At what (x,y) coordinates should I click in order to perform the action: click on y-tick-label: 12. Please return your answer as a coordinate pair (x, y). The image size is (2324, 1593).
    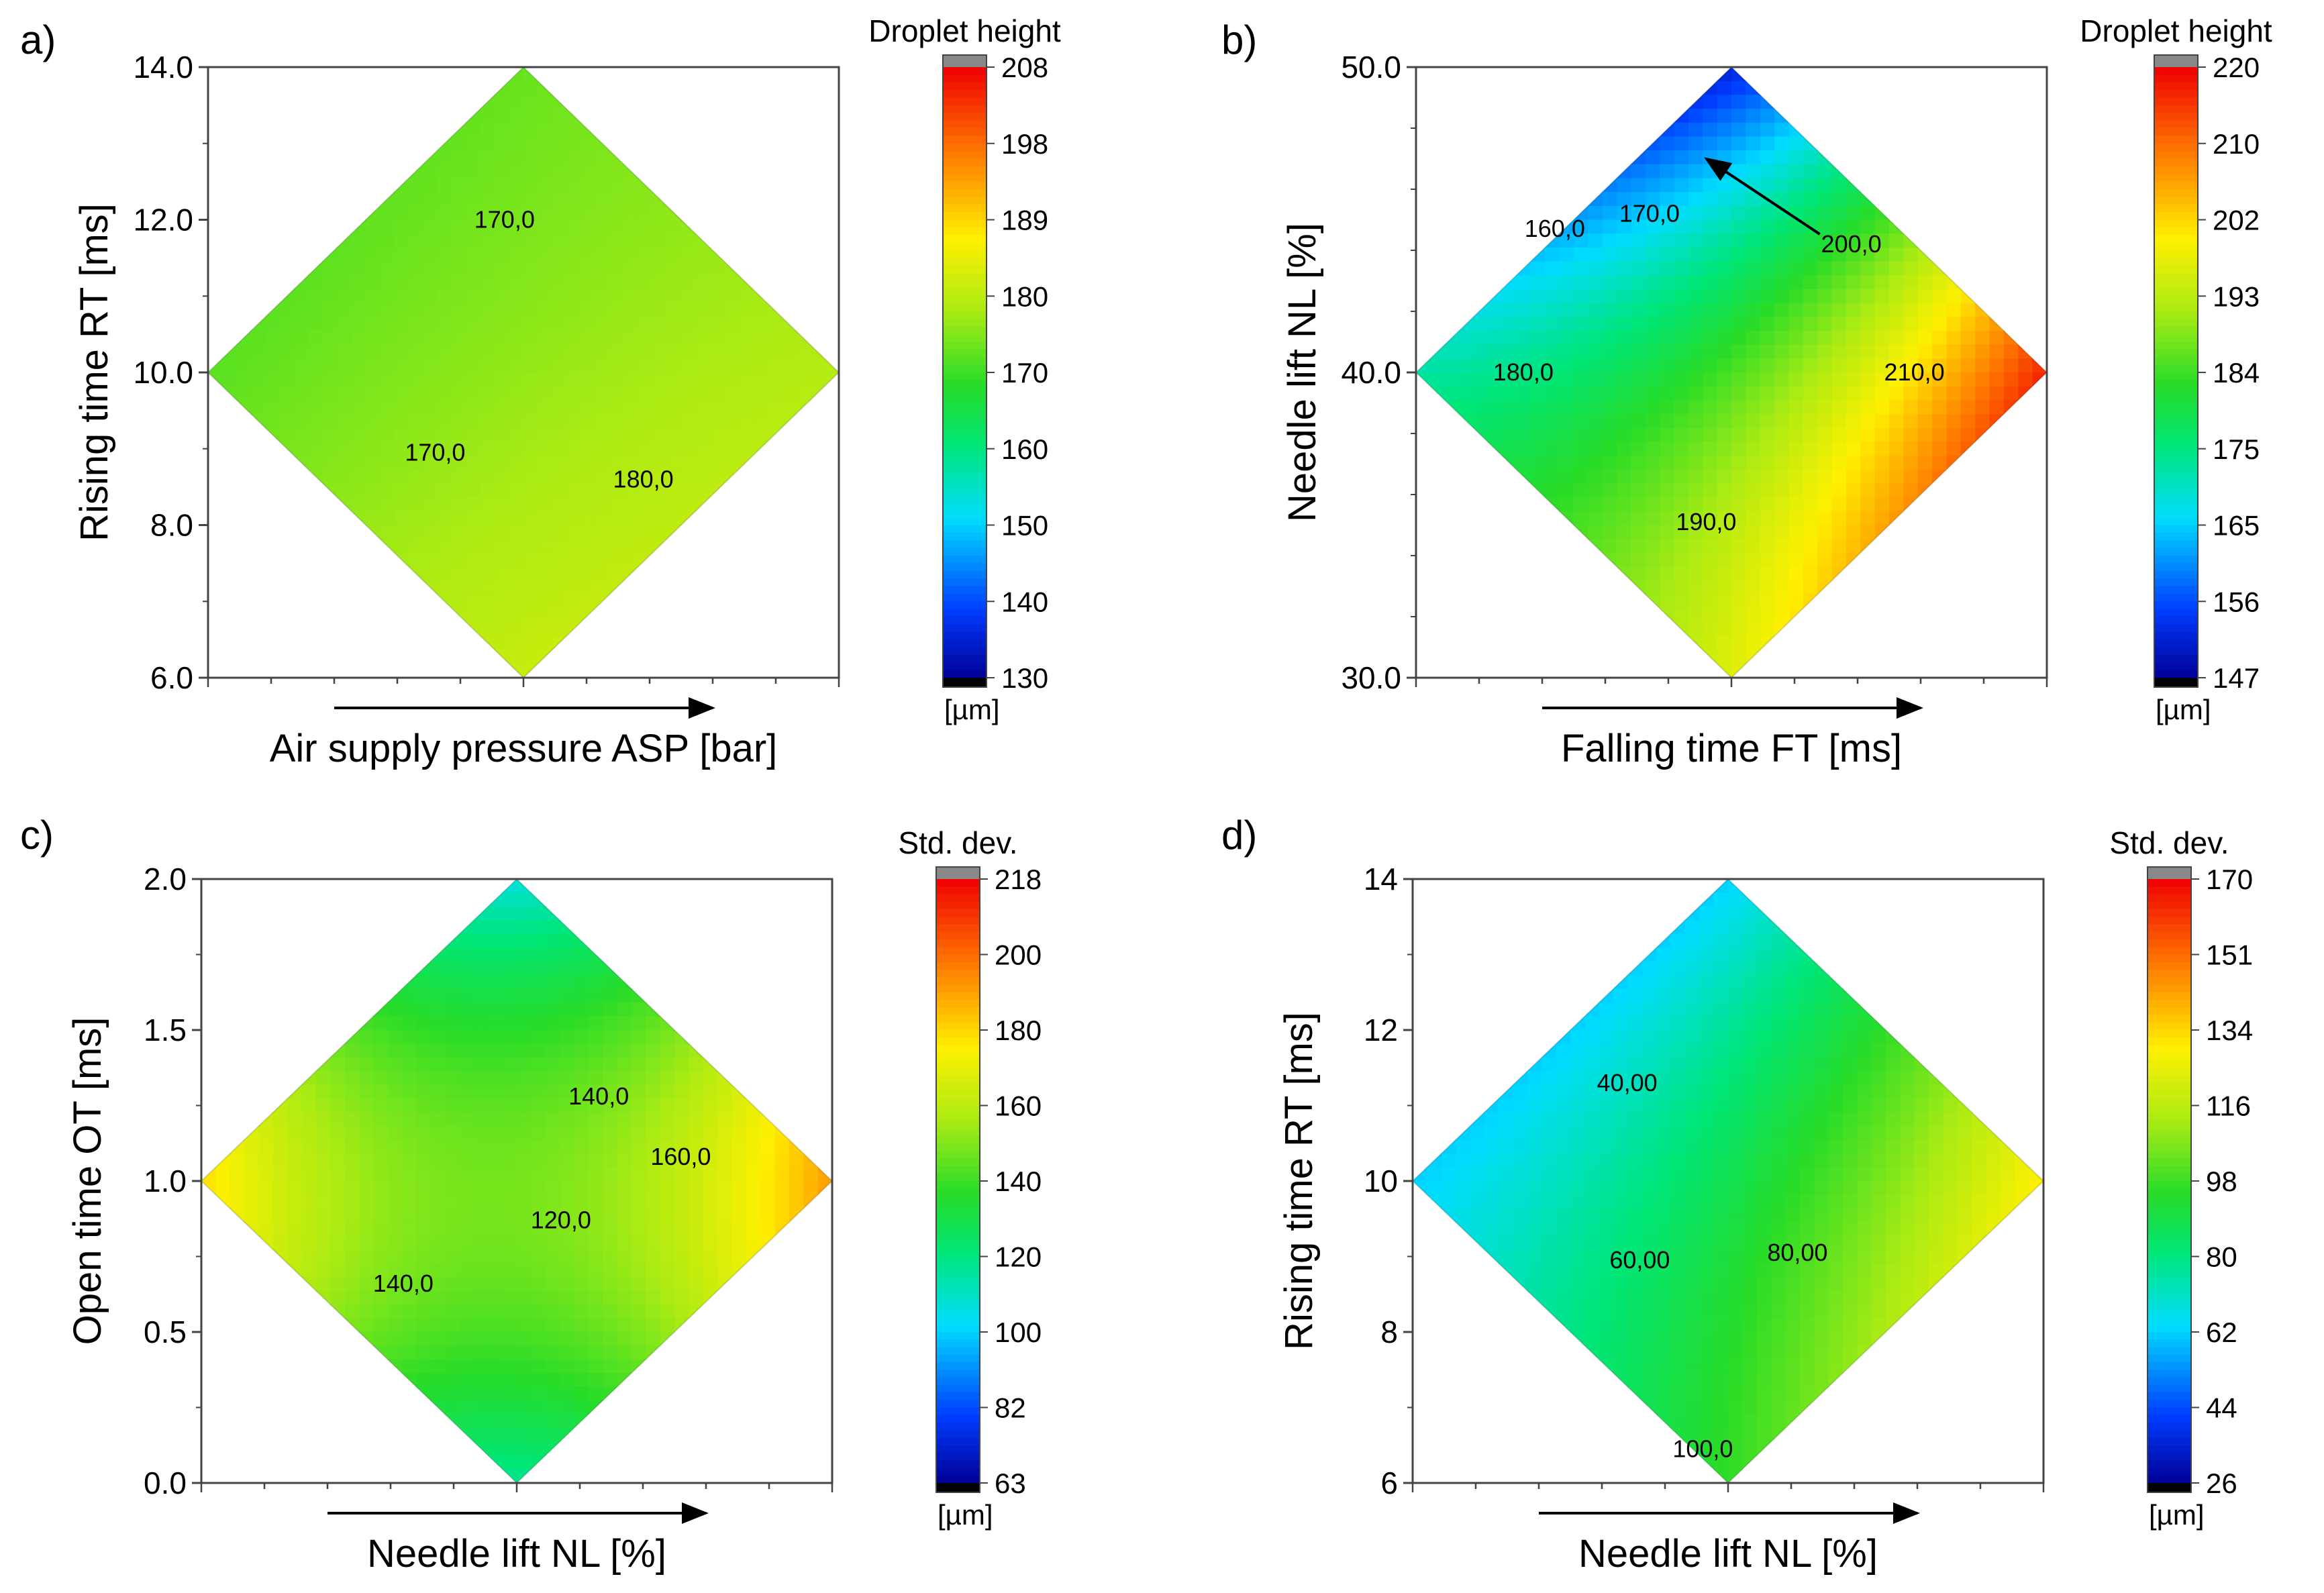
    Looking at the image, I should click on (1381, 1030).